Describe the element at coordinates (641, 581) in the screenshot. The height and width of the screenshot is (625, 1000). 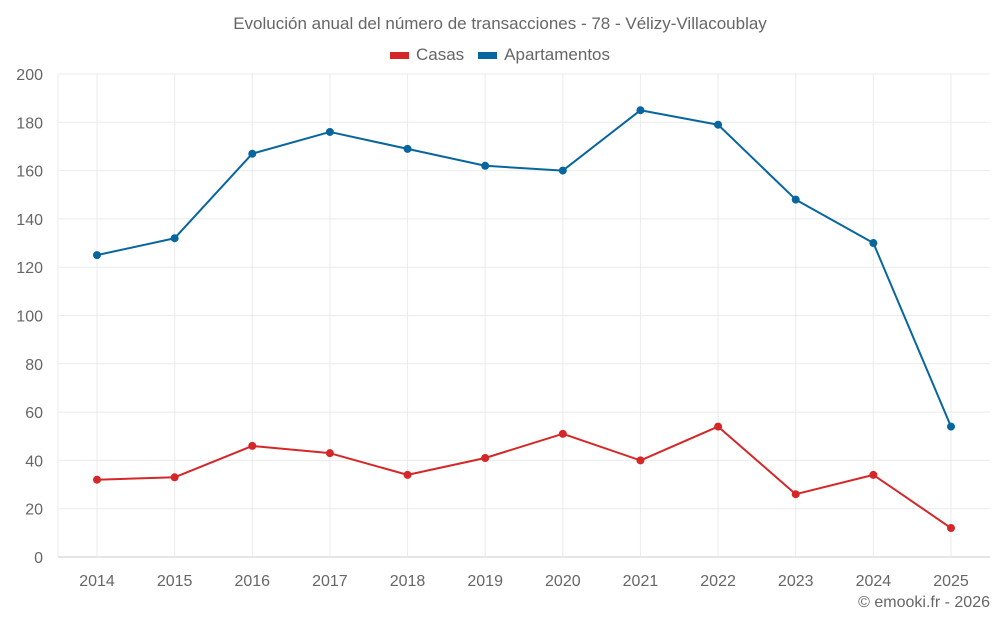
I see `x-tick-label: 2021` at that location.